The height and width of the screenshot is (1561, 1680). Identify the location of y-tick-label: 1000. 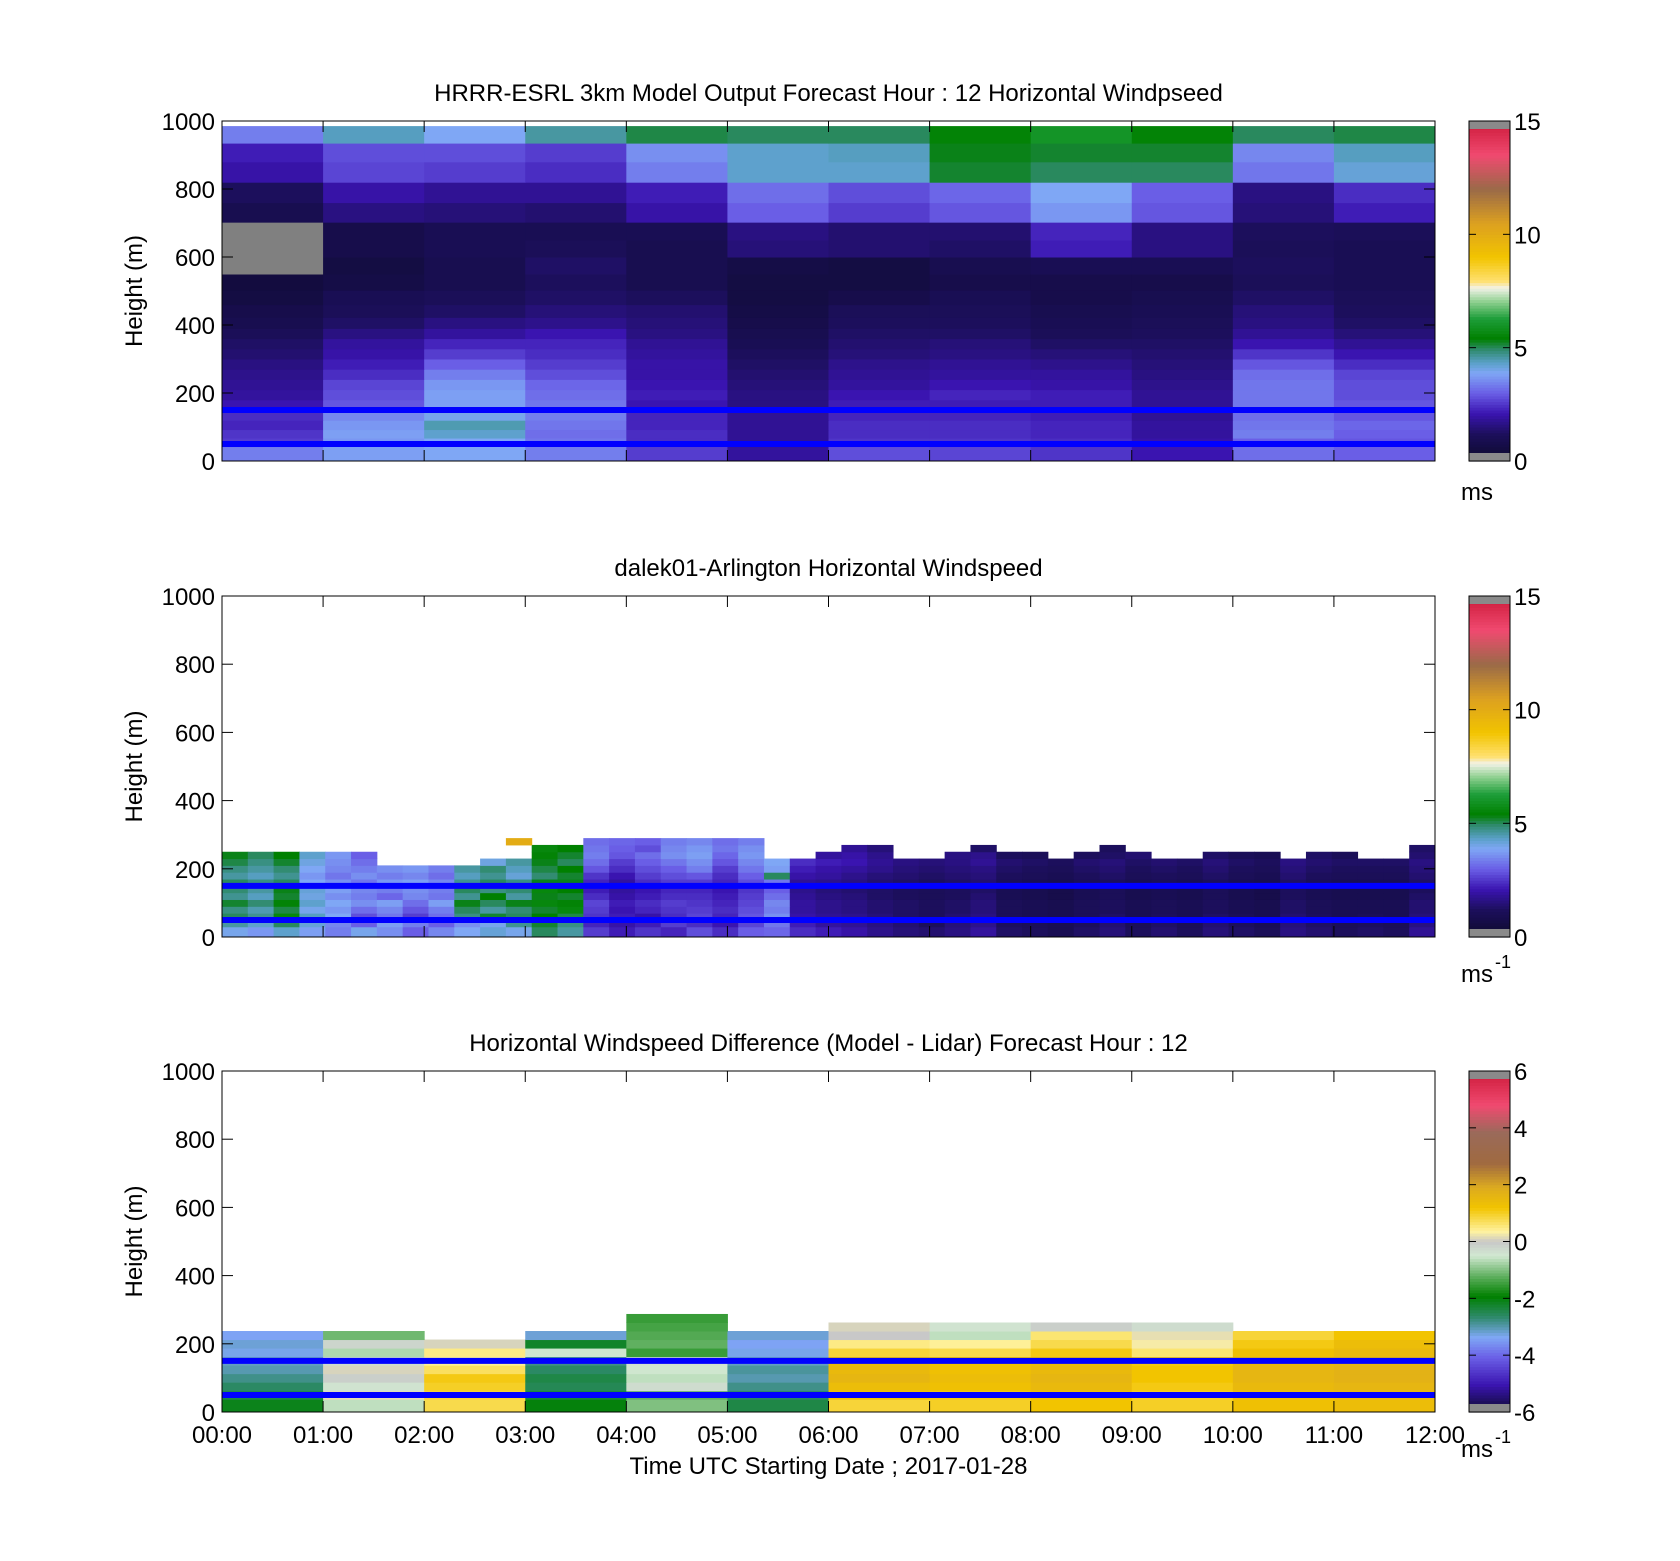
(188, 597).